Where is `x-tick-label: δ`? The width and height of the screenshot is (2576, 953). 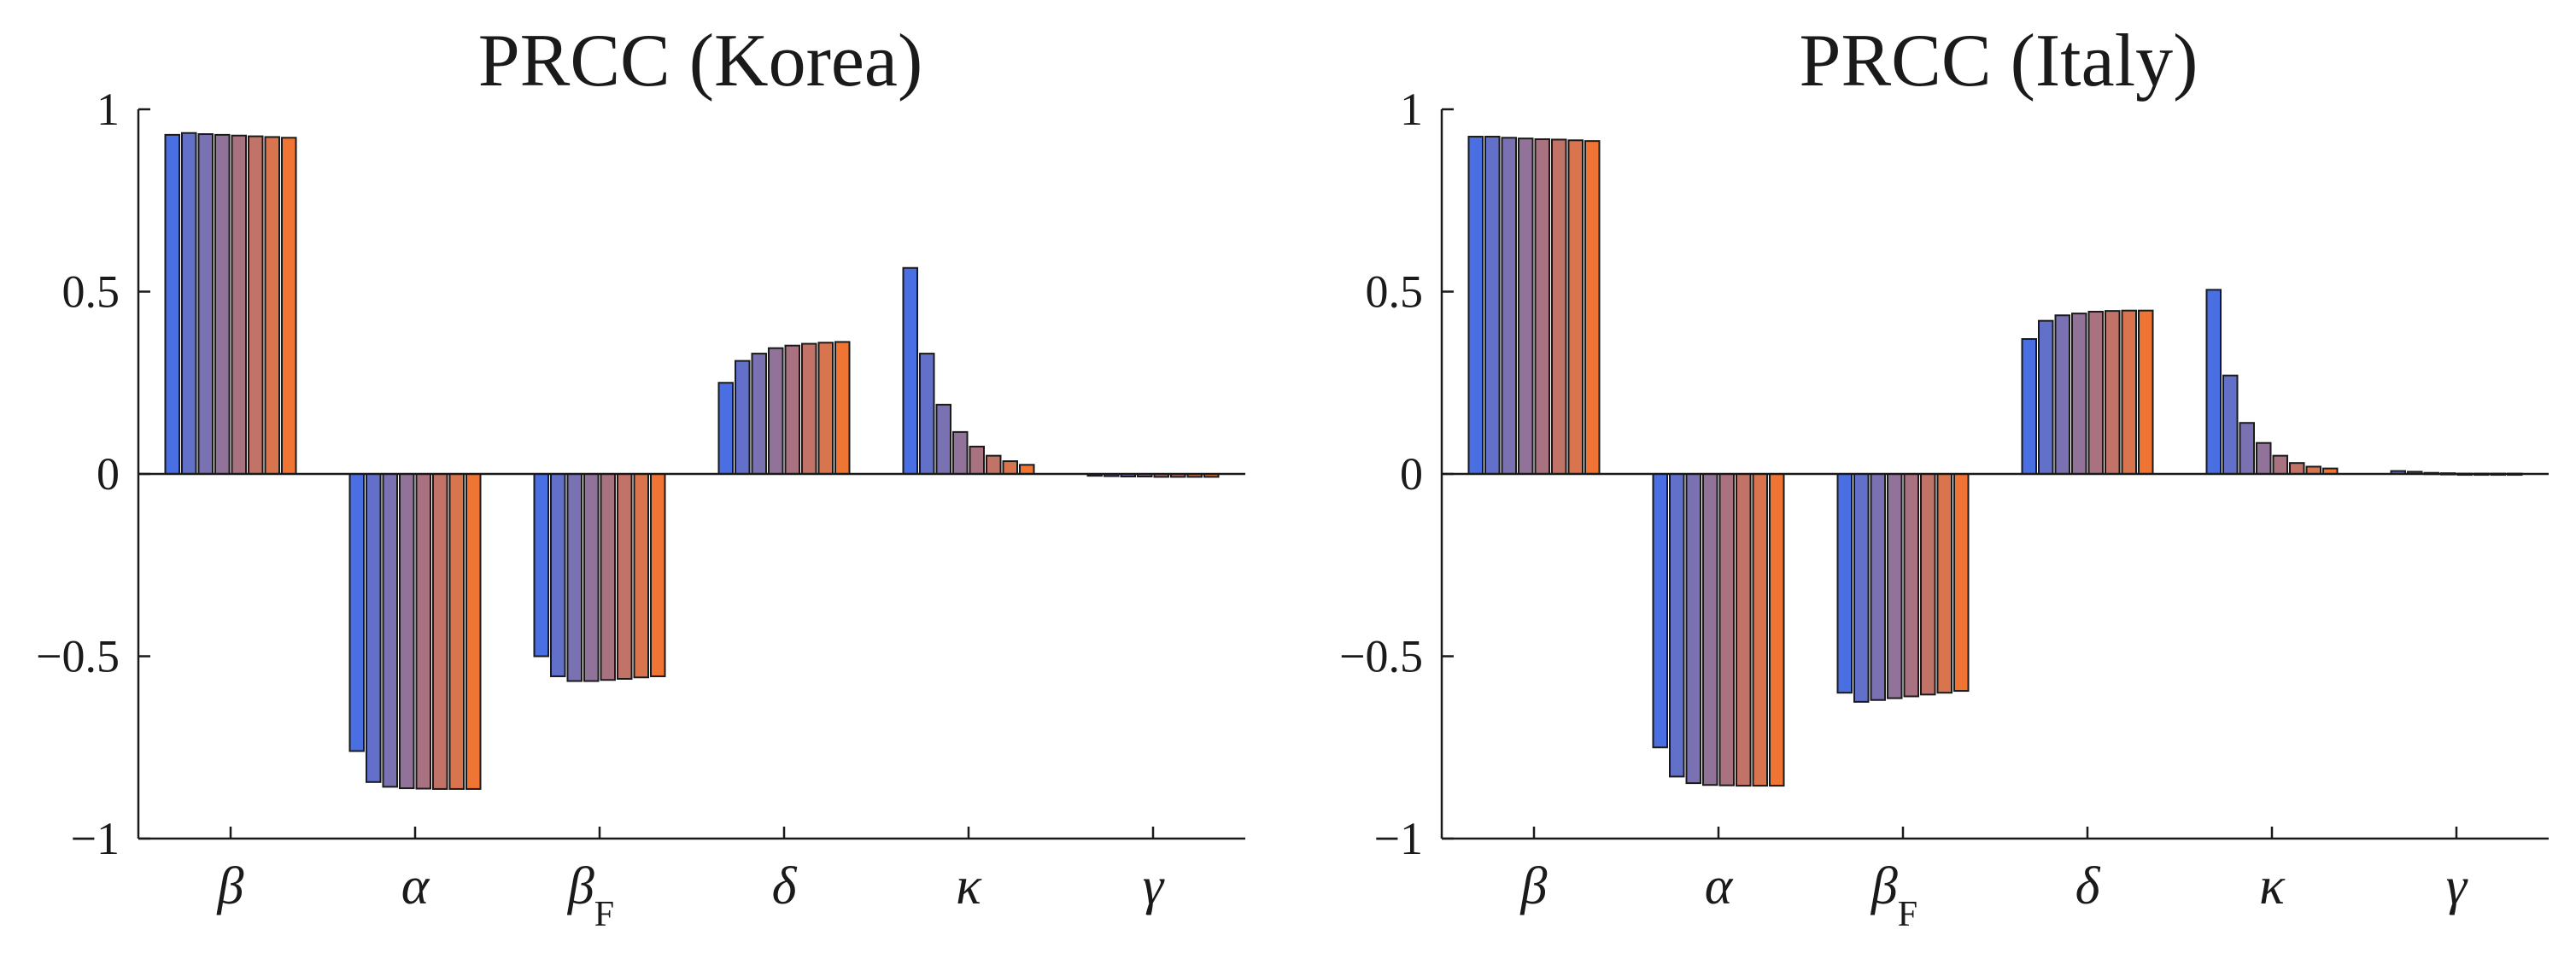
x-tick-label: δ is located at coordinates (785, 886).